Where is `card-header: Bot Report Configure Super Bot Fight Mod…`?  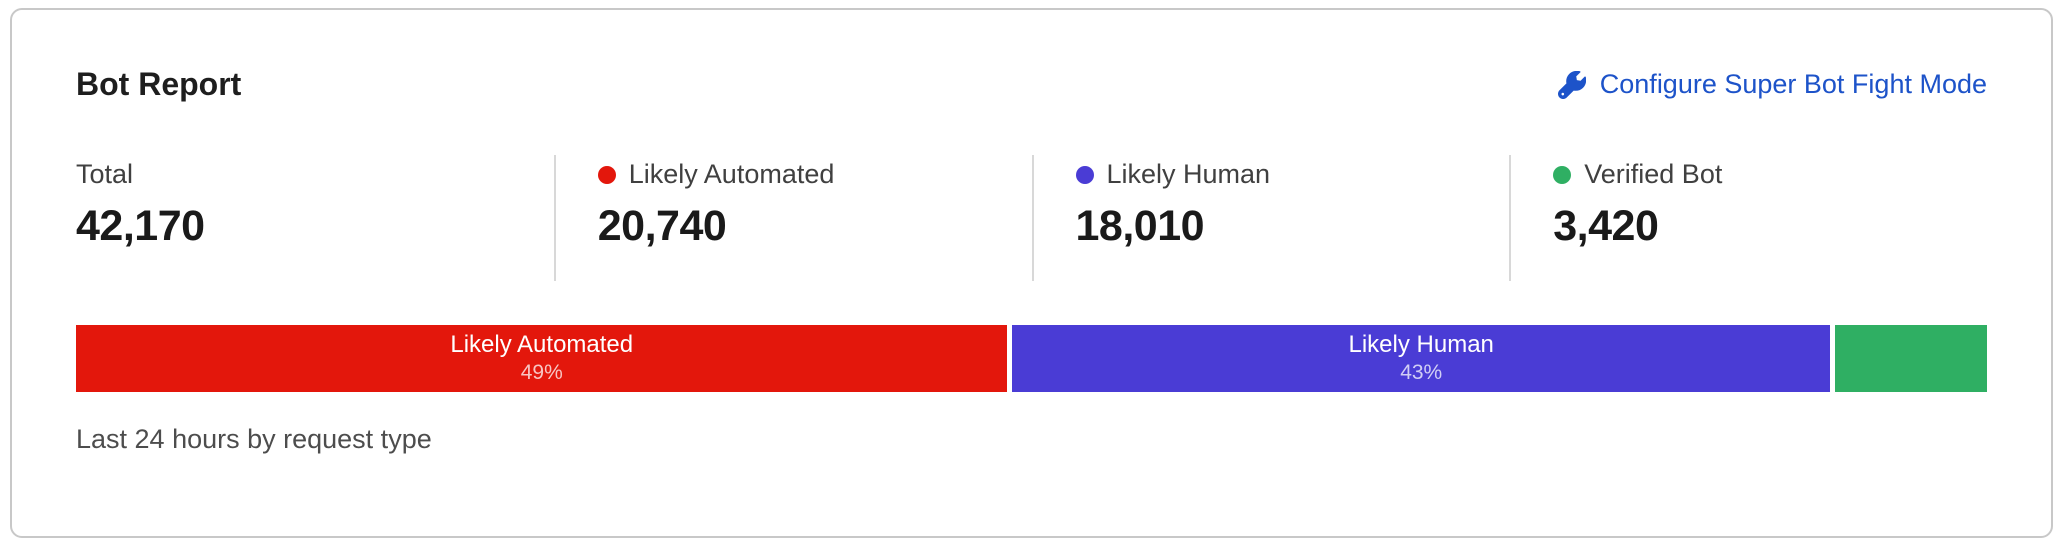 card-header: Bot Report Configure Super Bot Fight Mod… is located at coordinates (1031, 84).